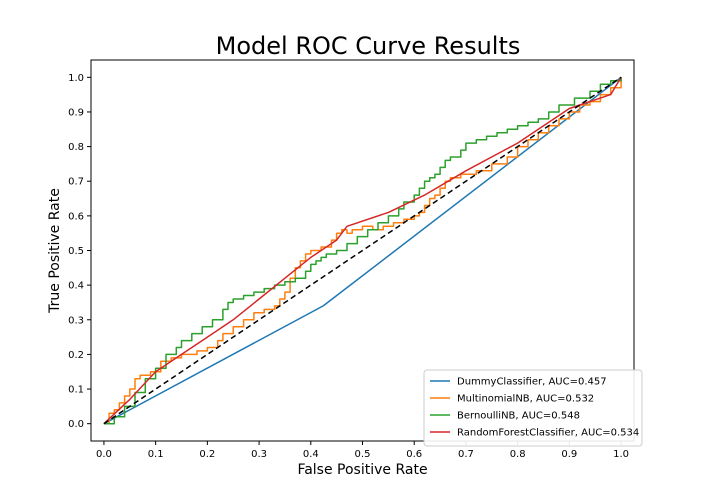 This screenshot has height=504, width=720. Describe the element at coordinates (76, 424) in the screenshot. I see `y-tick-label: 0.0` at that location.